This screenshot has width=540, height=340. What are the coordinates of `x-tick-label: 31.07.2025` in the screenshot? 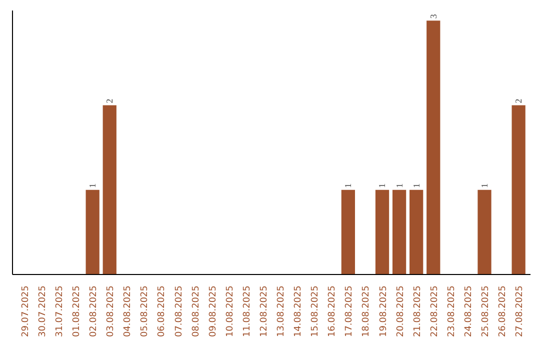 It's located at (60, 312).